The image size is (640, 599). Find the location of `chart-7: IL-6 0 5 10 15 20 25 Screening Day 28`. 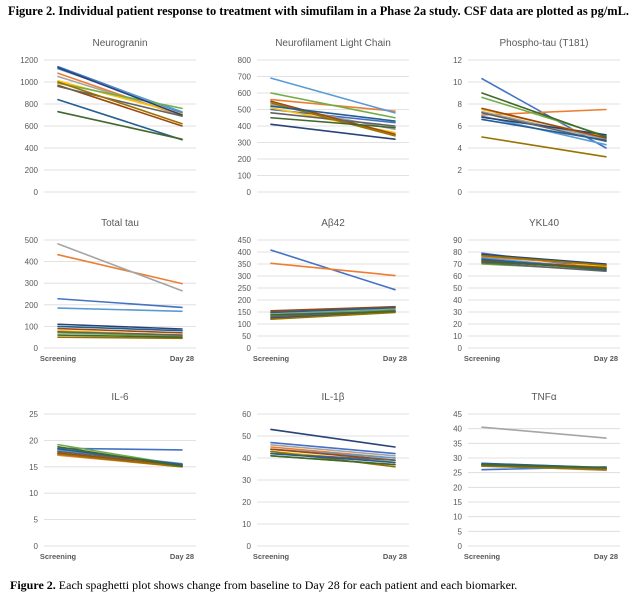

chart-7: IL-6 0 5 10 15 20 25 Screening Day 28 is located at coordinates (112, 476).